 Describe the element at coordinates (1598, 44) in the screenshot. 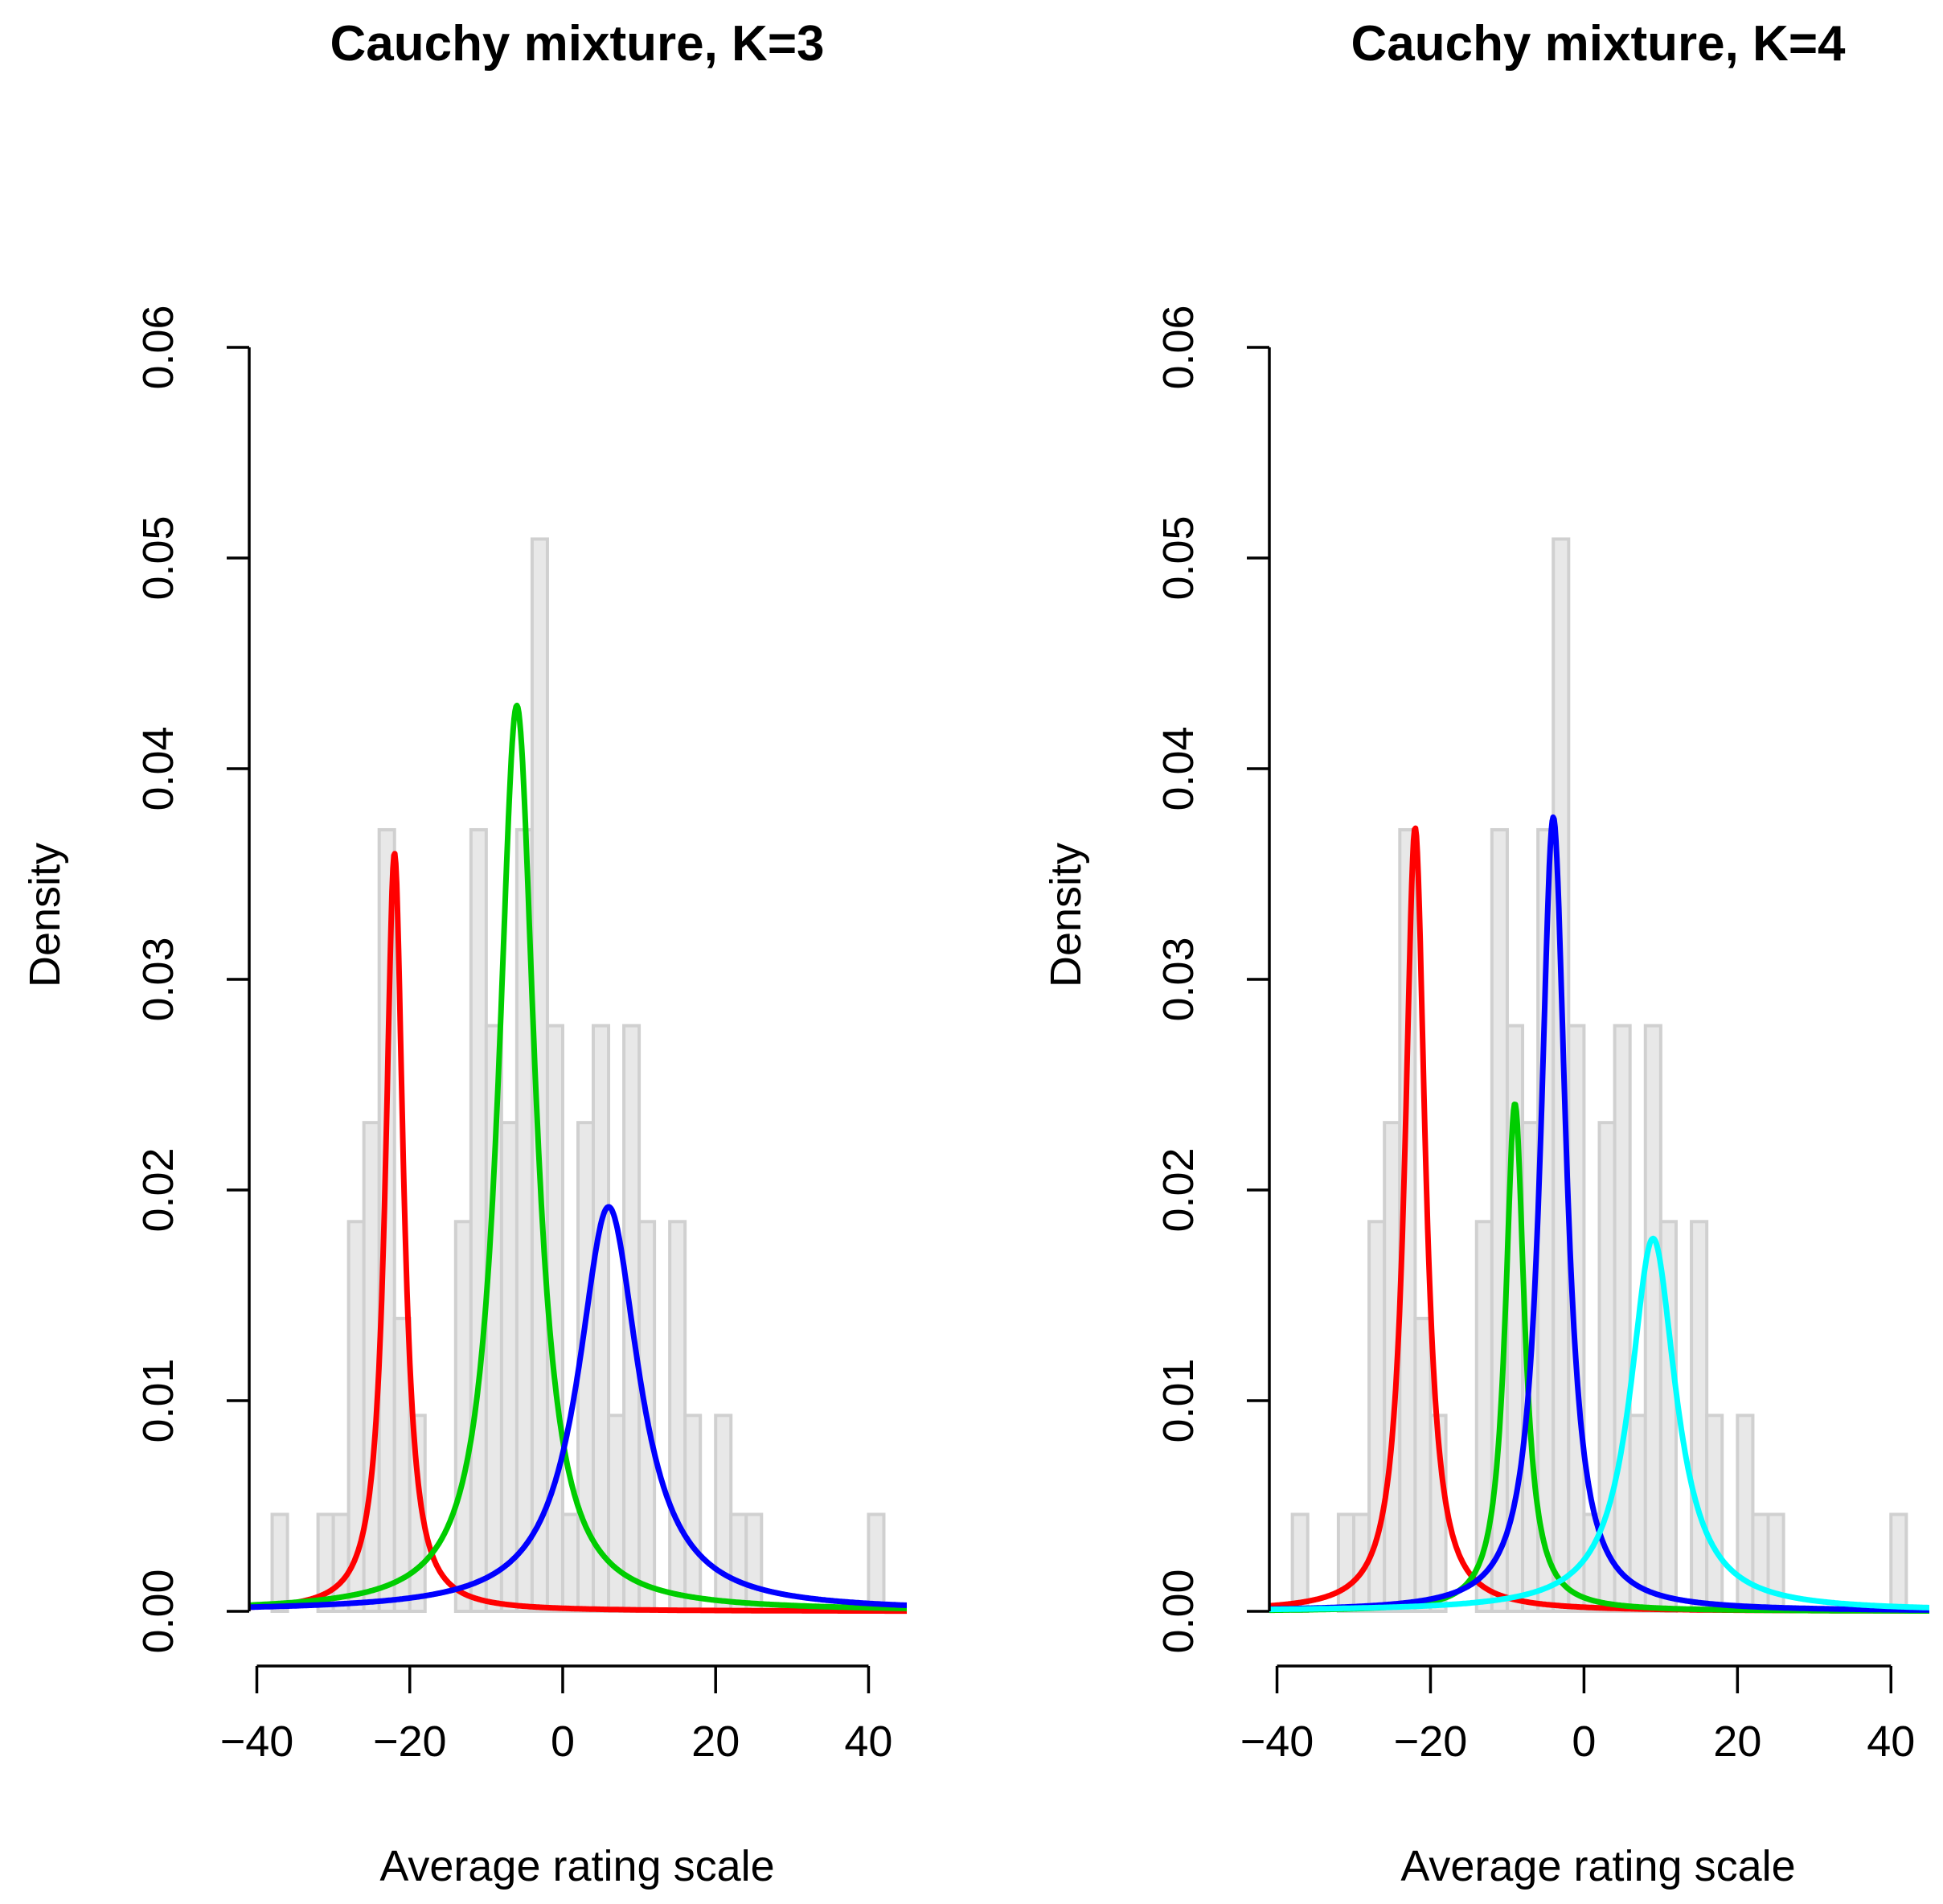

I see `chart-title: Cauchy mixture, K=4` at that location.